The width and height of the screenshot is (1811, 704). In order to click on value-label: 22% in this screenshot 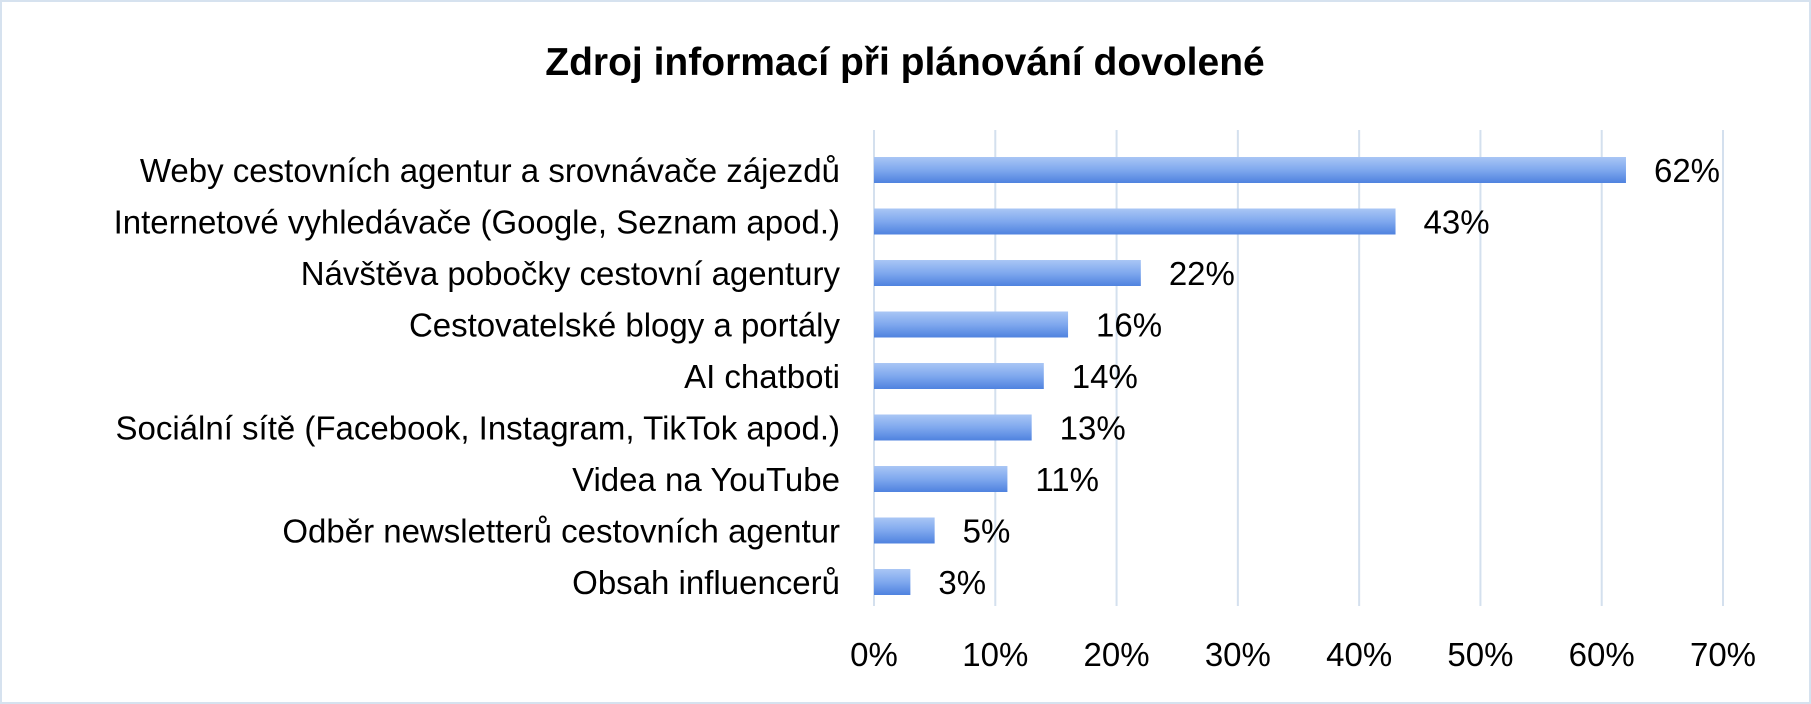, I will do `click(1202, 273)`.